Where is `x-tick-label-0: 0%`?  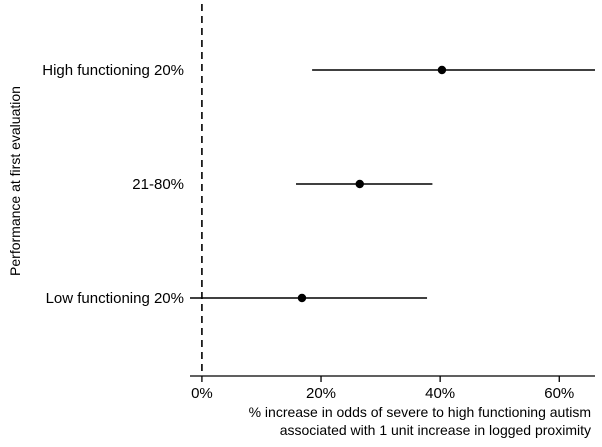
x-tick-label-0: 0% is located at coordinates (202, 393).